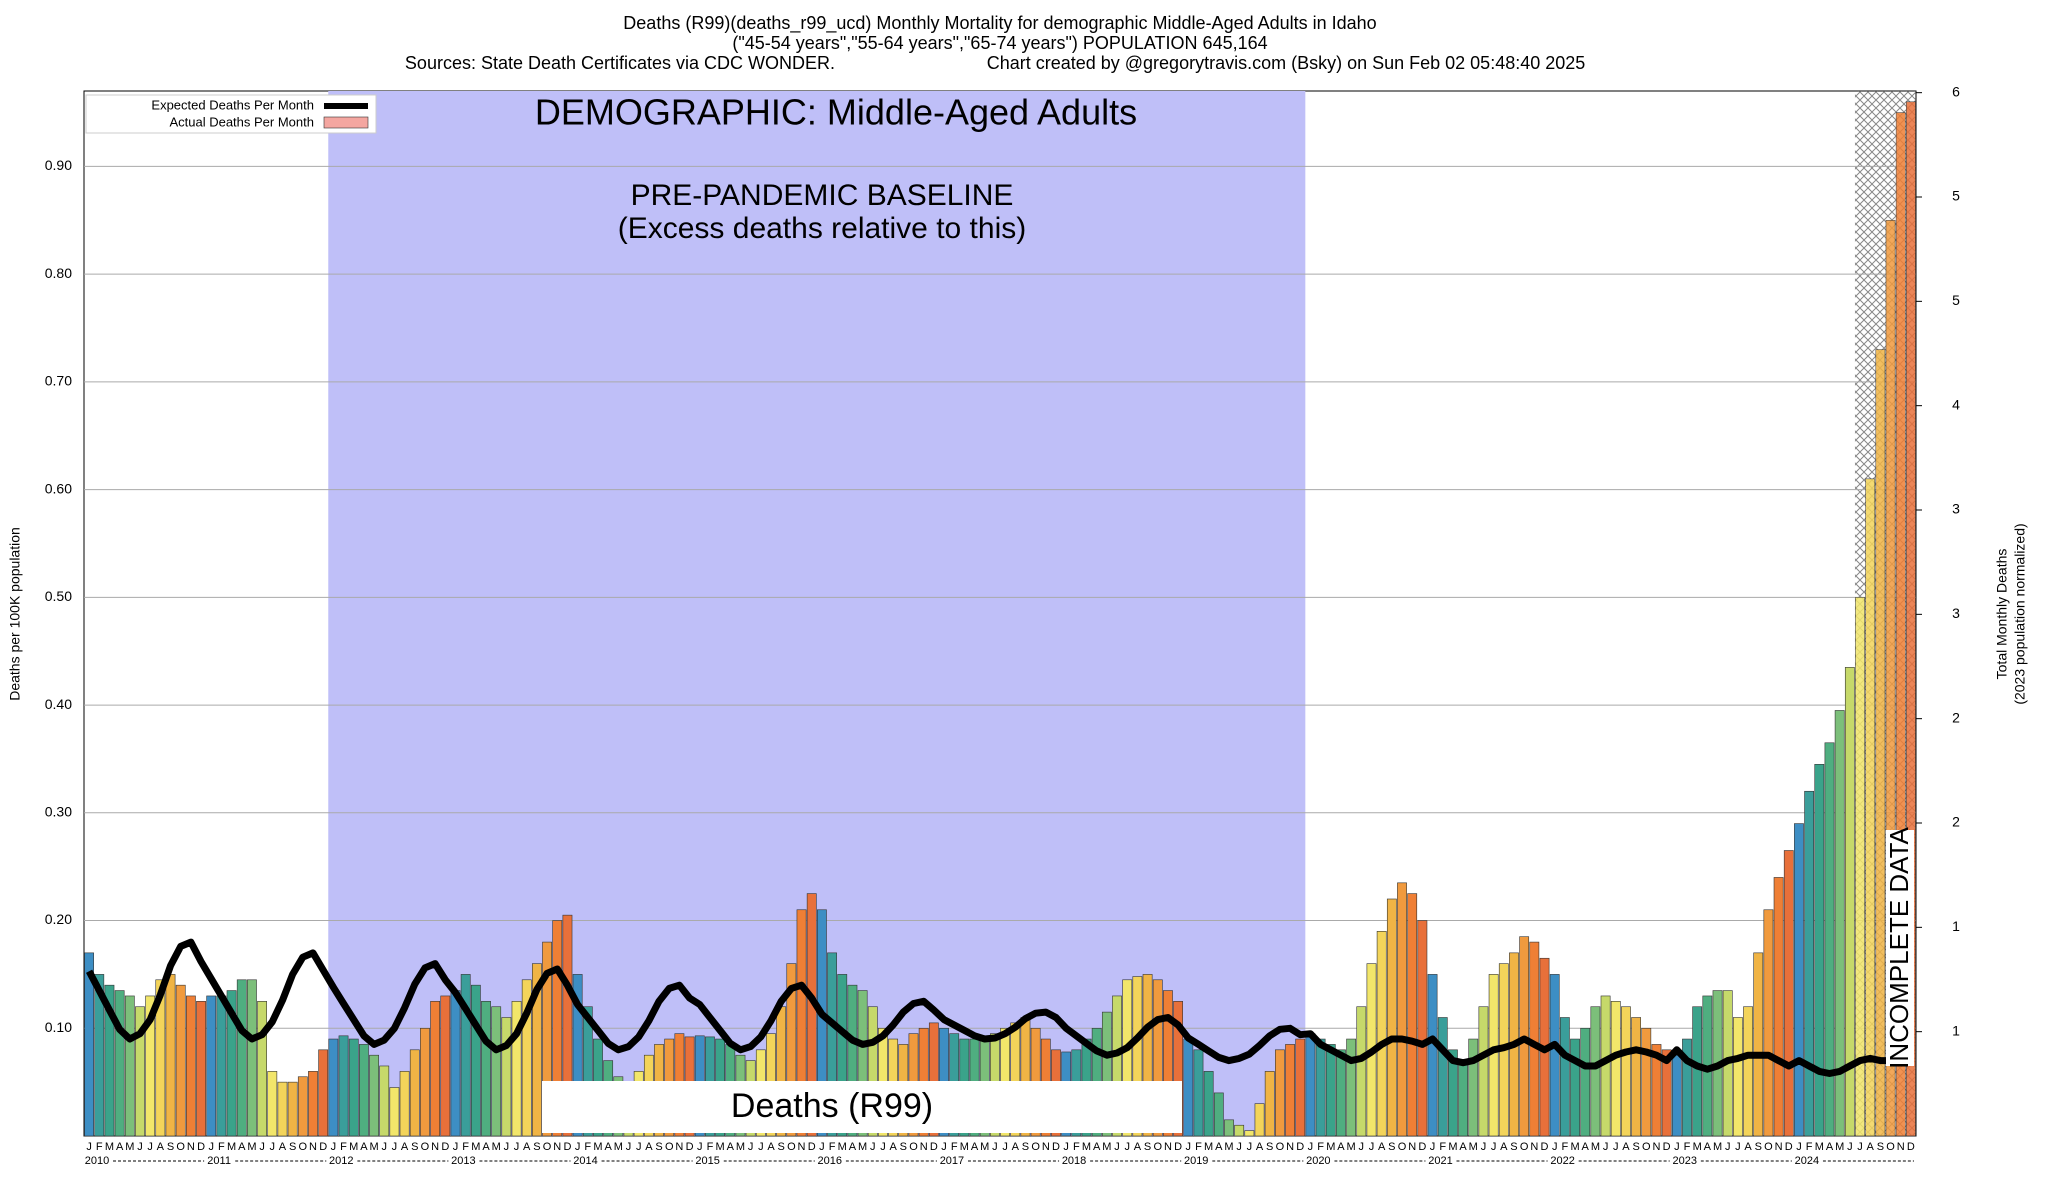 This screenshot has width=2048, height=1200. I want to click on y-tick-label: 0.80, so click(58, 273).